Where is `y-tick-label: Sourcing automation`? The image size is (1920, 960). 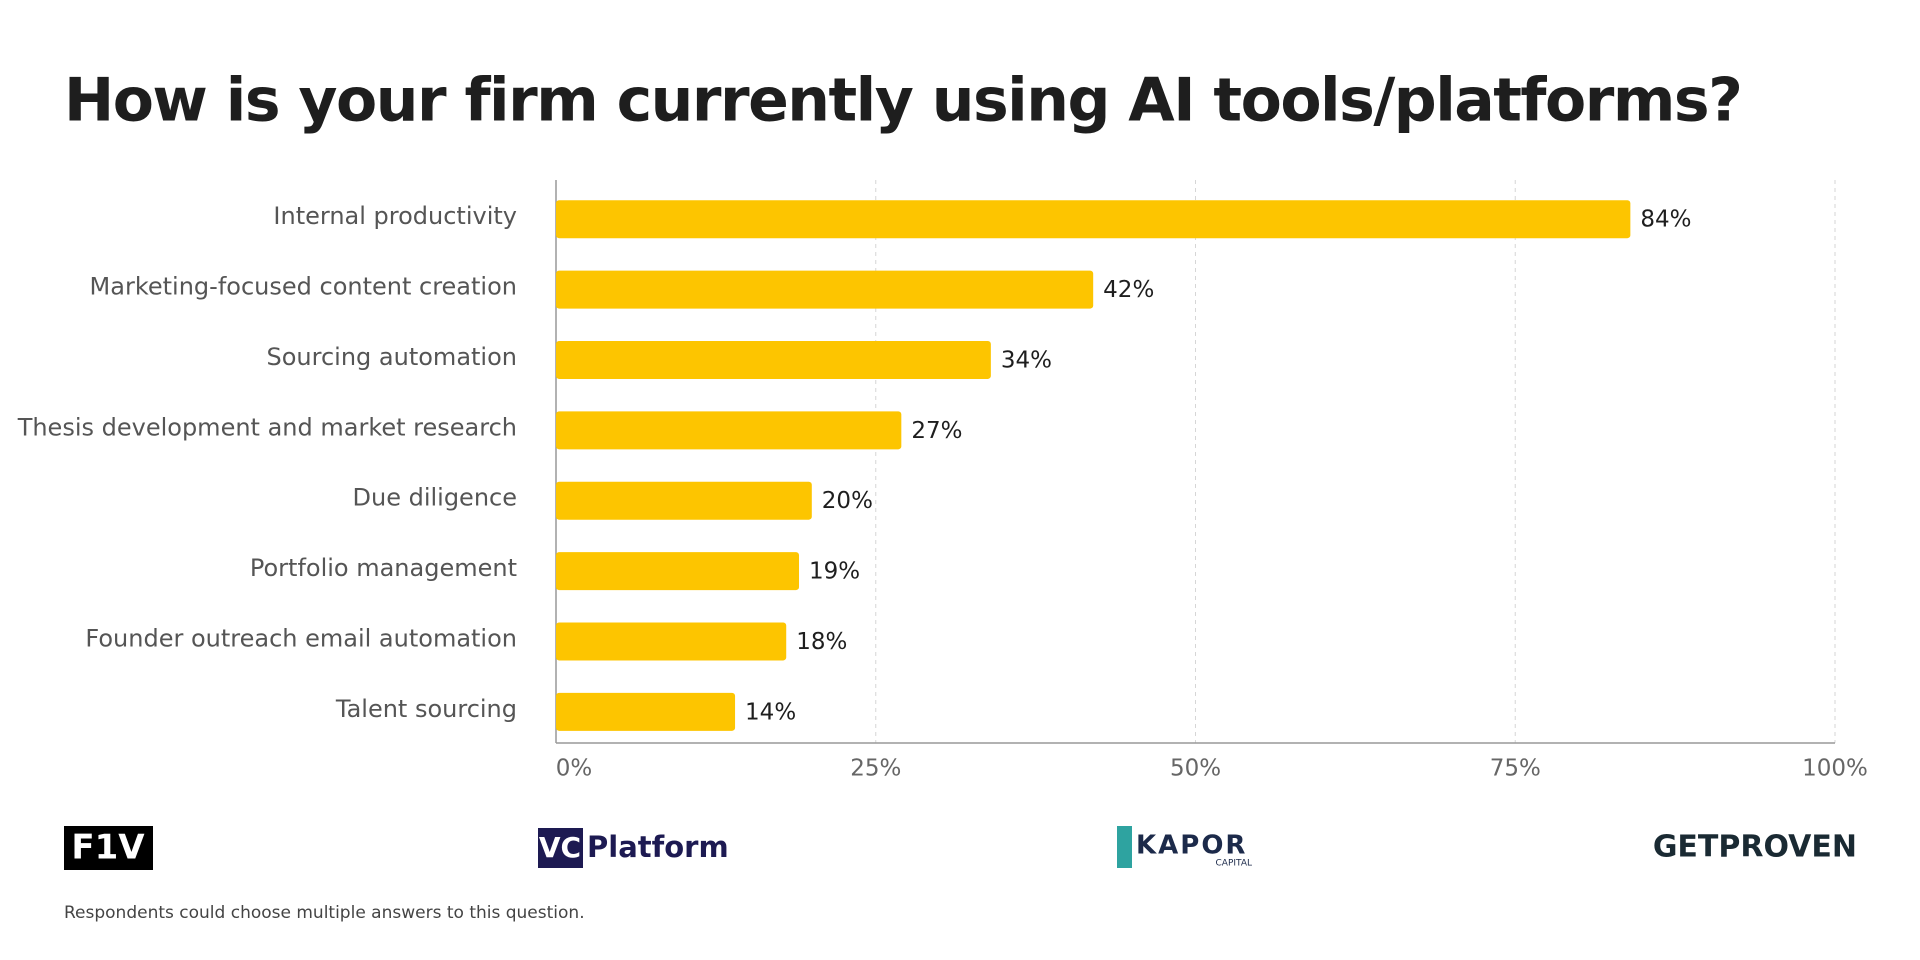
y-tick-label: Sourcing automation is located at coordinates (392, 357).